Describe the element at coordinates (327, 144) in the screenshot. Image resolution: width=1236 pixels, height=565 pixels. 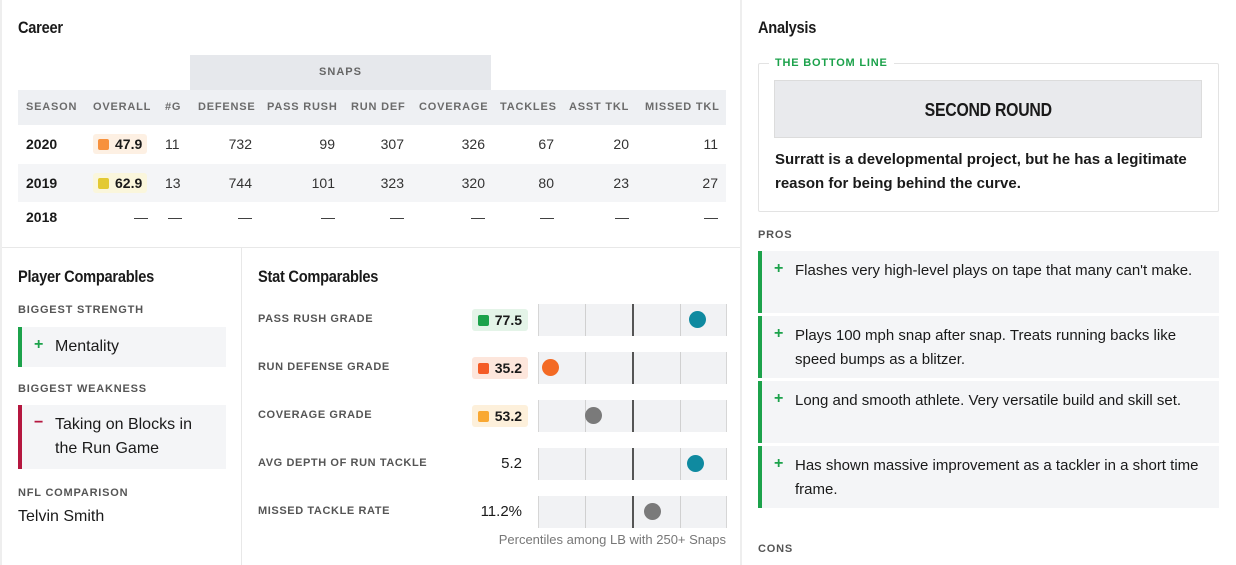
I see `pass-rush-cell: 99` at that location.